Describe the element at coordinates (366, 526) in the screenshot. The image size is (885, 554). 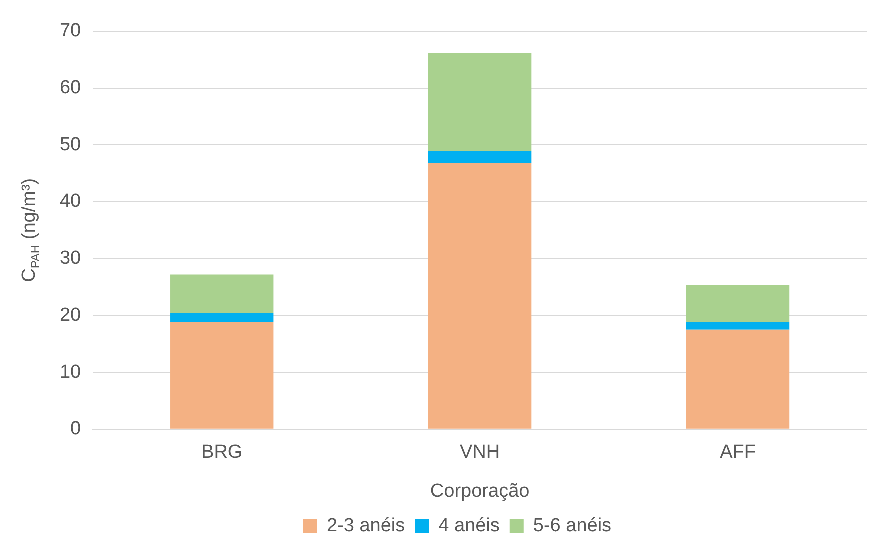
I see `legend-label: 2-3 anéis` at that location.